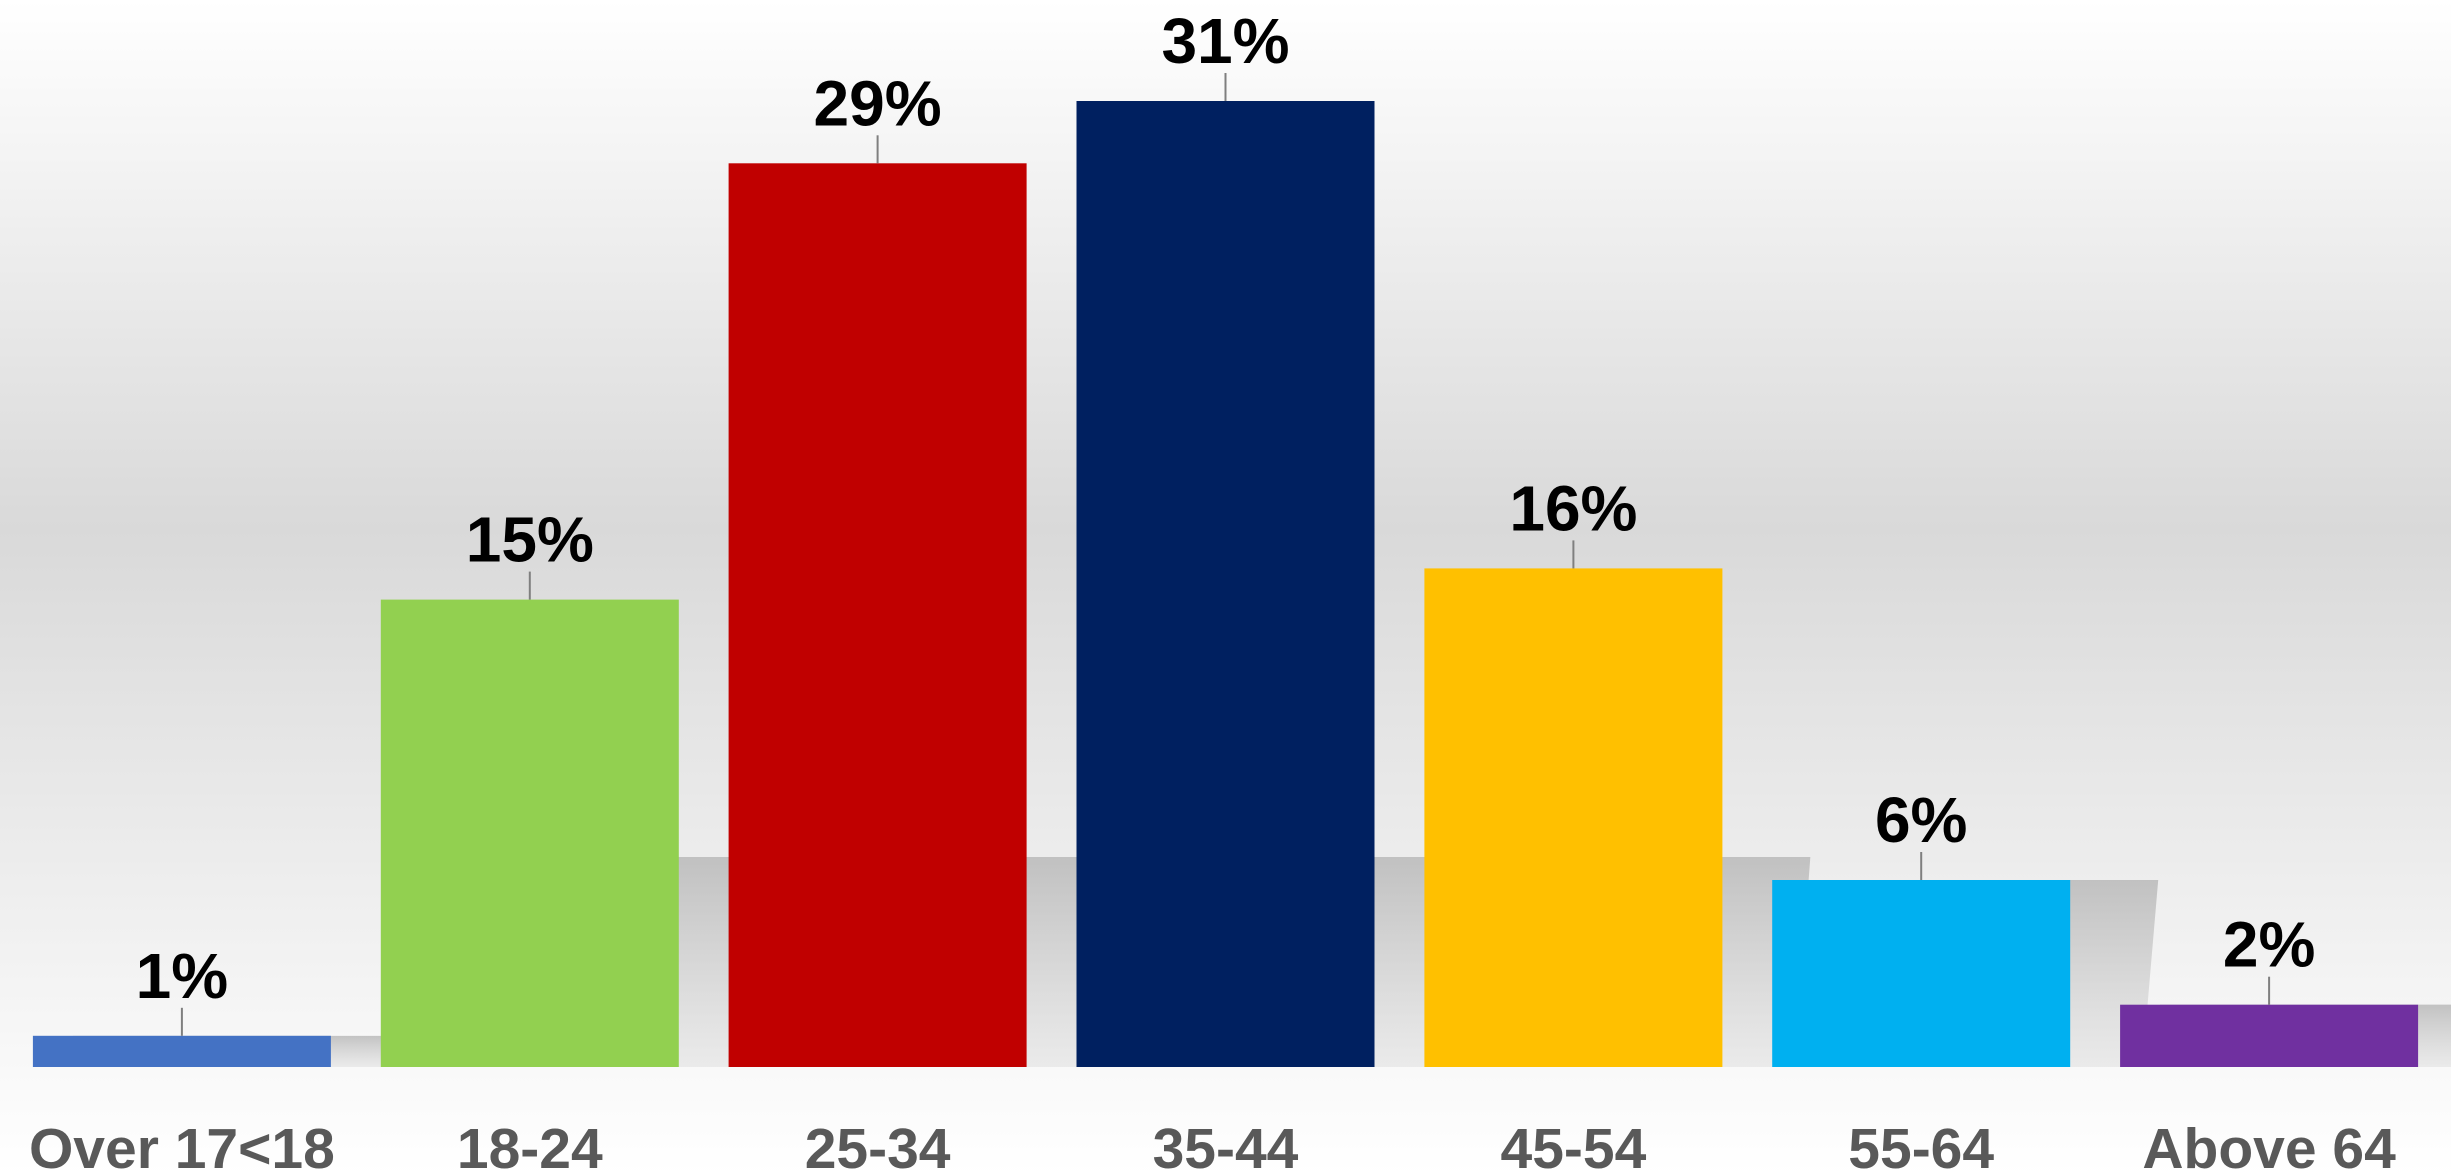 This screenshot has height=1175, width=2451. Describe the element at coordinates (1226, 1146) in the screenshot. I see `x-tick-label-3: 35-44` at that location.